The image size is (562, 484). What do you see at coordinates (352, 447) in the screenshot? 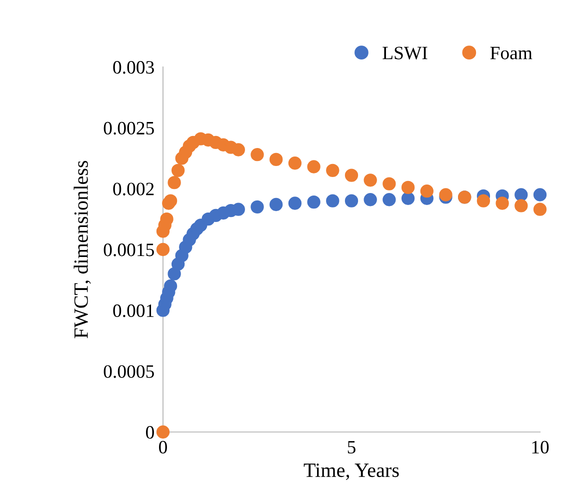
I see `x-tick-label: 5` at bounding box center [352, 447].